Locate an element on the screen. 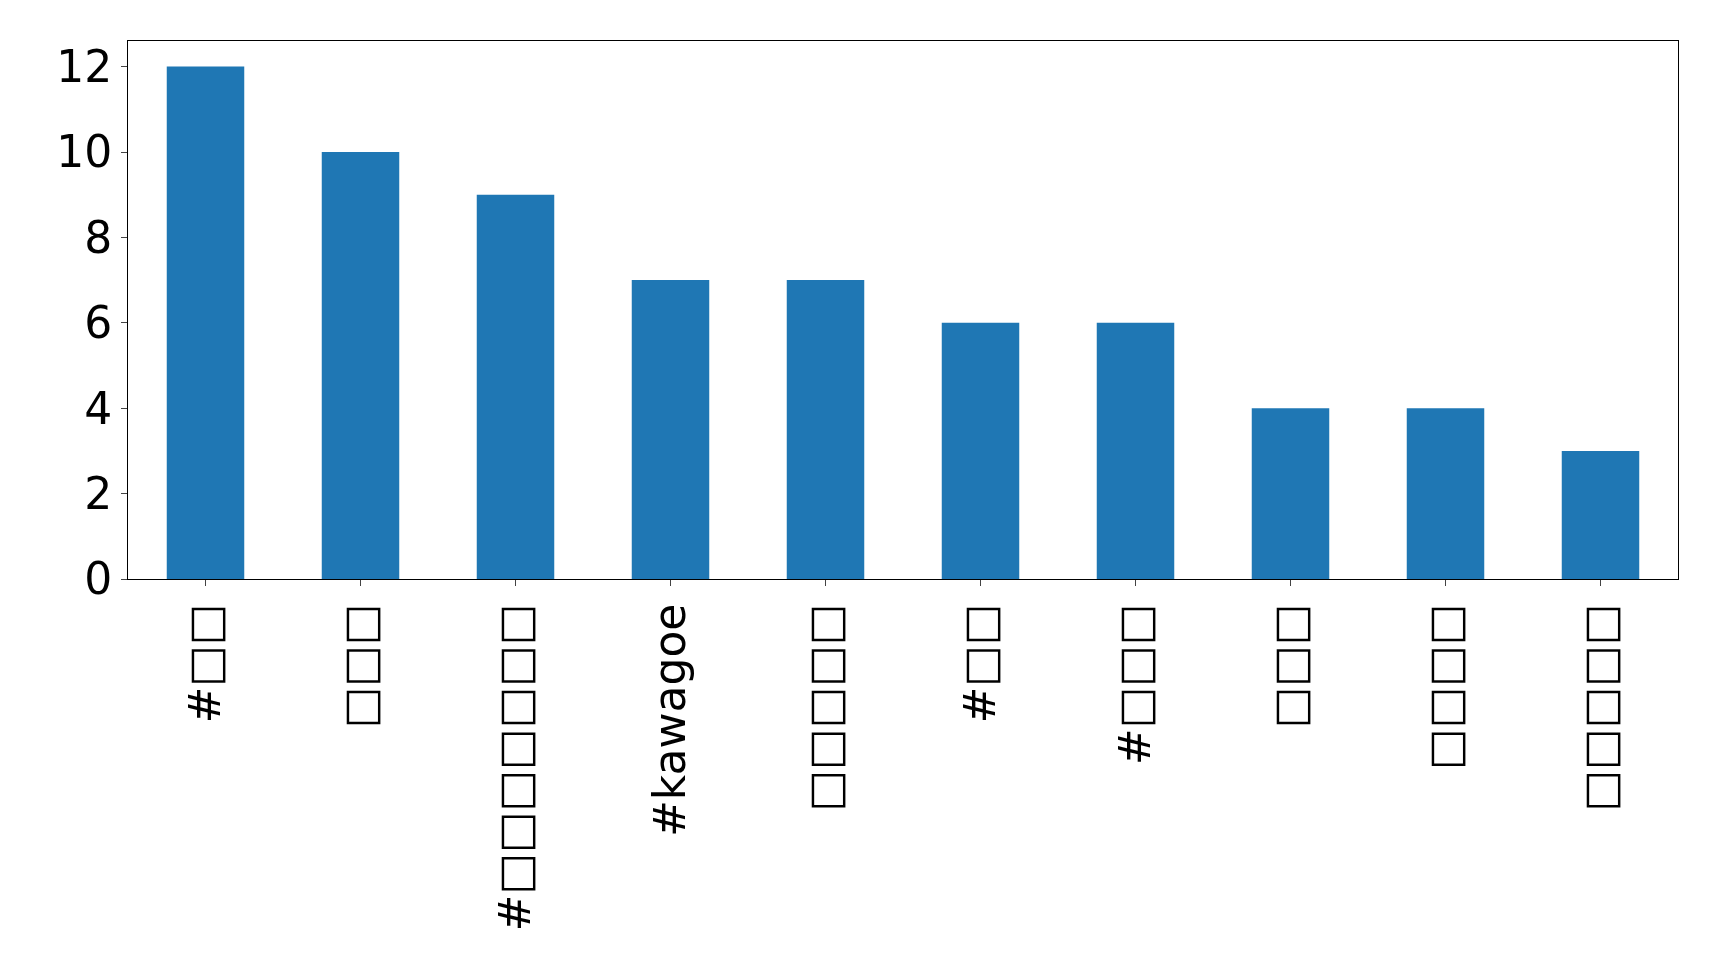 The image size is (1719, 960). x-tick-label: #kawagoe is located at coordinates (669, 720).